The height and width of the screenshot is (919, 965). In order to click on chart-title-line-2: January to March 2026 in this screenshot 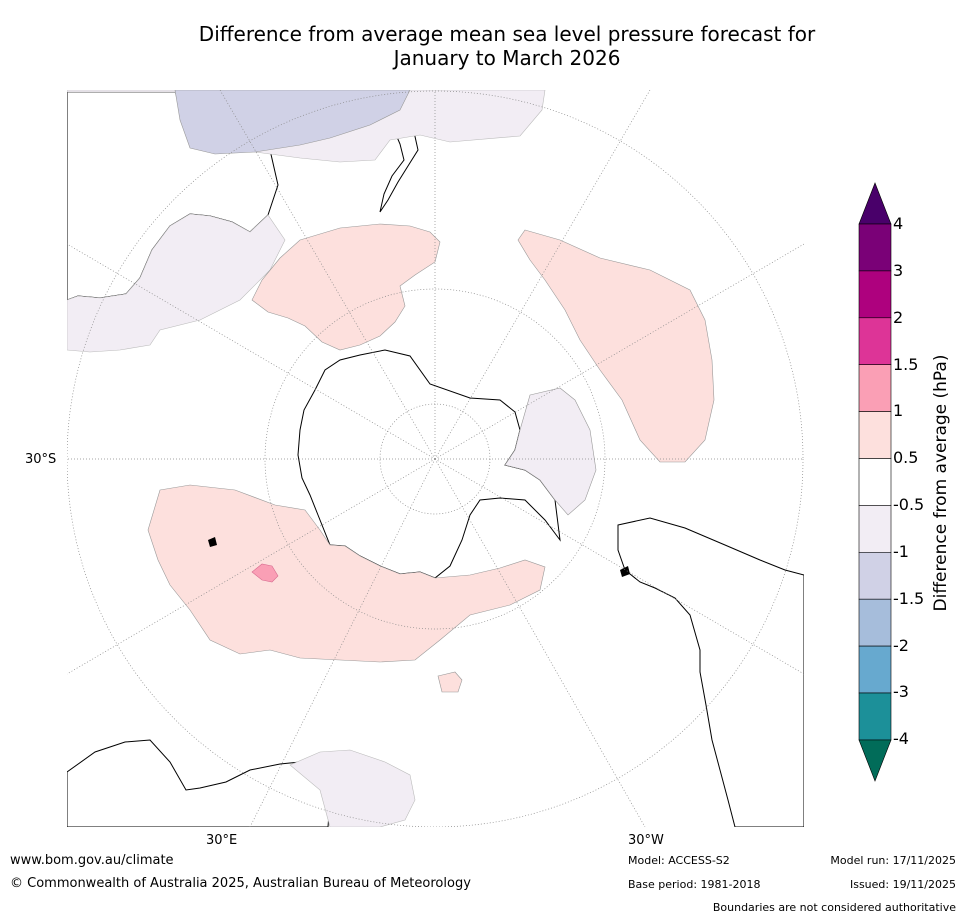, I will do `click(507, 58)`.